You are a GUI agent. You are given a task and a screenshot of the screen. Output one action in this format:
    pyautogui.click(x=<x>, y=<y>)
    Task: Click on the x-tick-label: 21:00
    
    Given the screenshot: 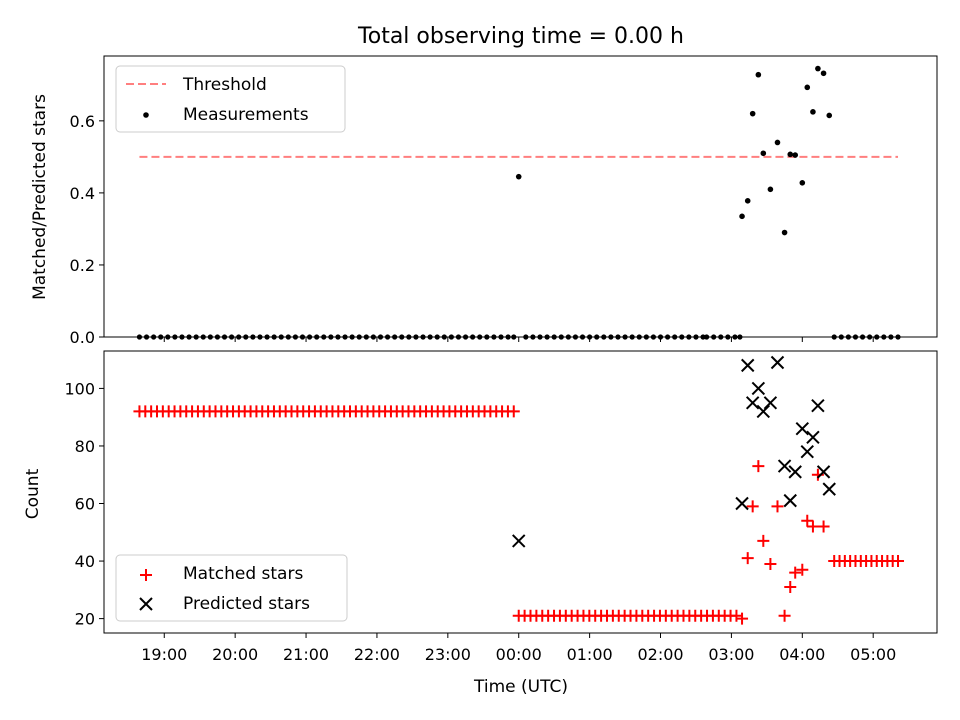 What is the action you would take?
    pyautogui.click(x=306, y=654)
    